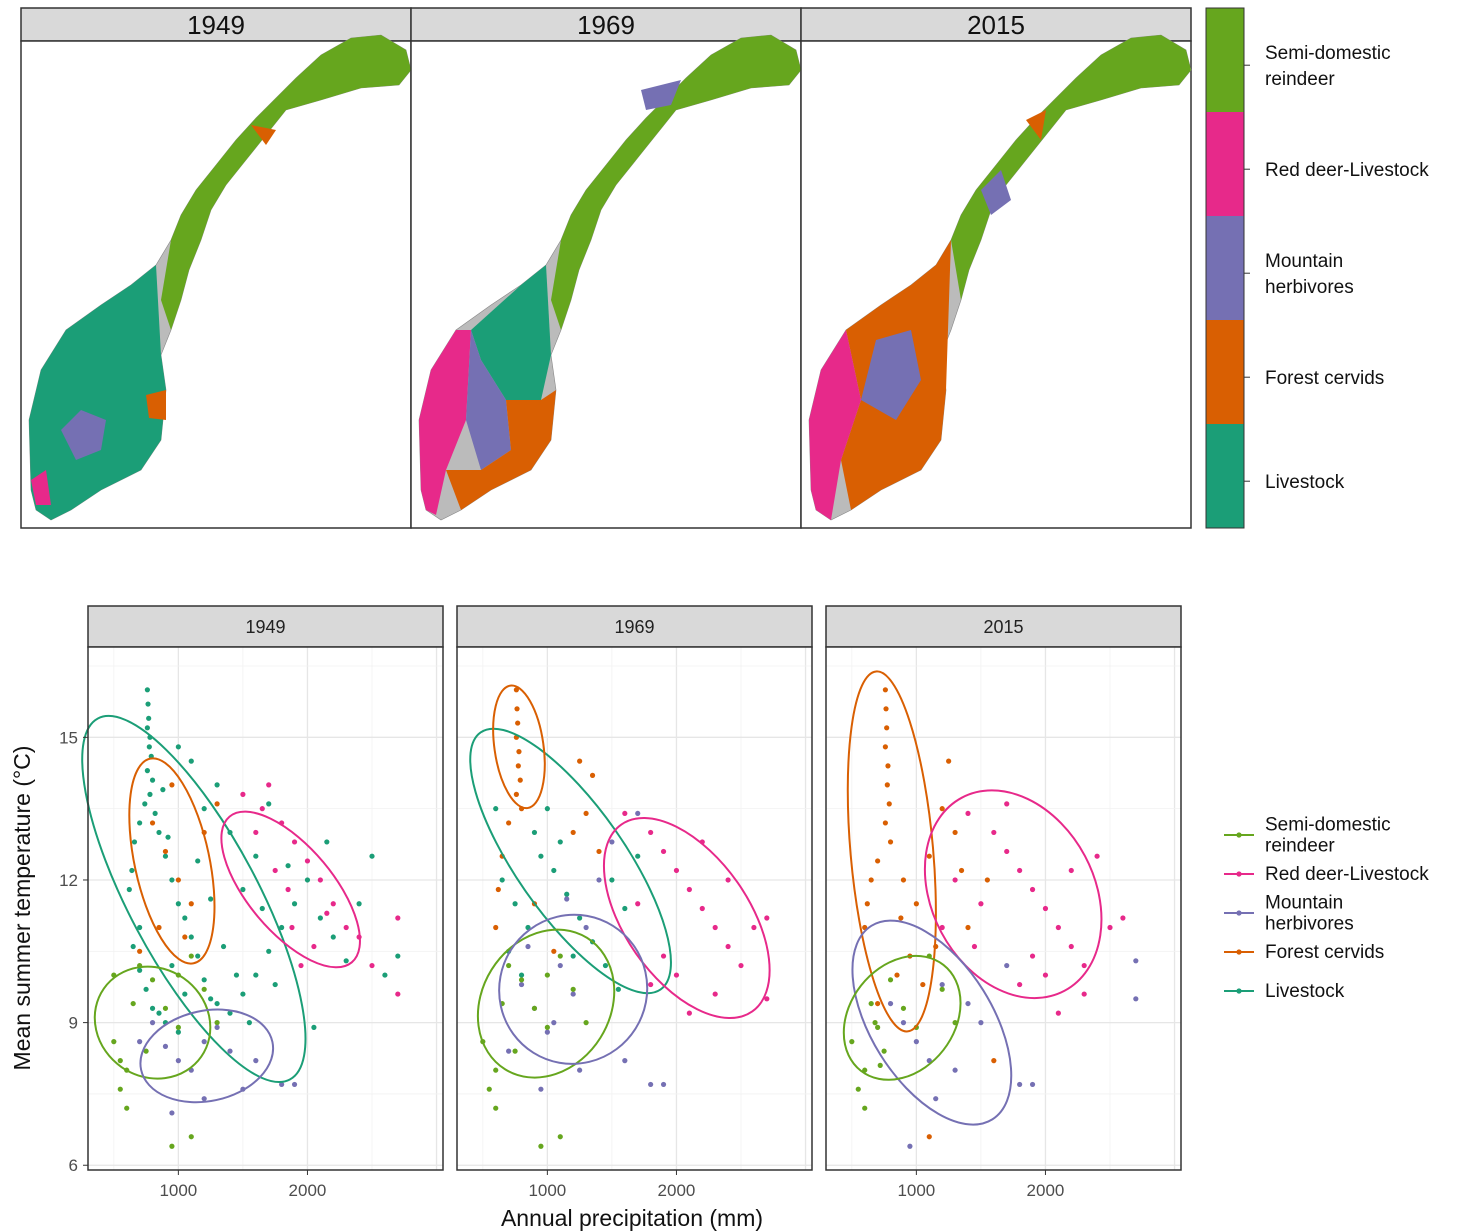 The image size is (1465, 1232). I want to click on scatter-panel-1969: 1969 1000 2000, so click(634, 902).